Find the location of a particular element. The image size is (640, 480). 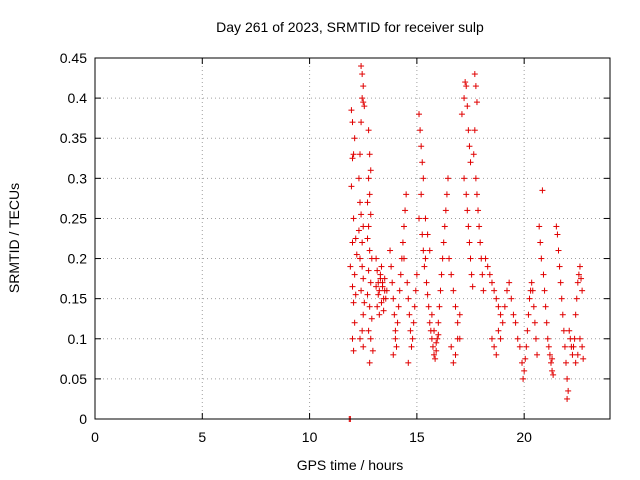

y-tick-label: 0.05 is located at coordinates (73, 379).